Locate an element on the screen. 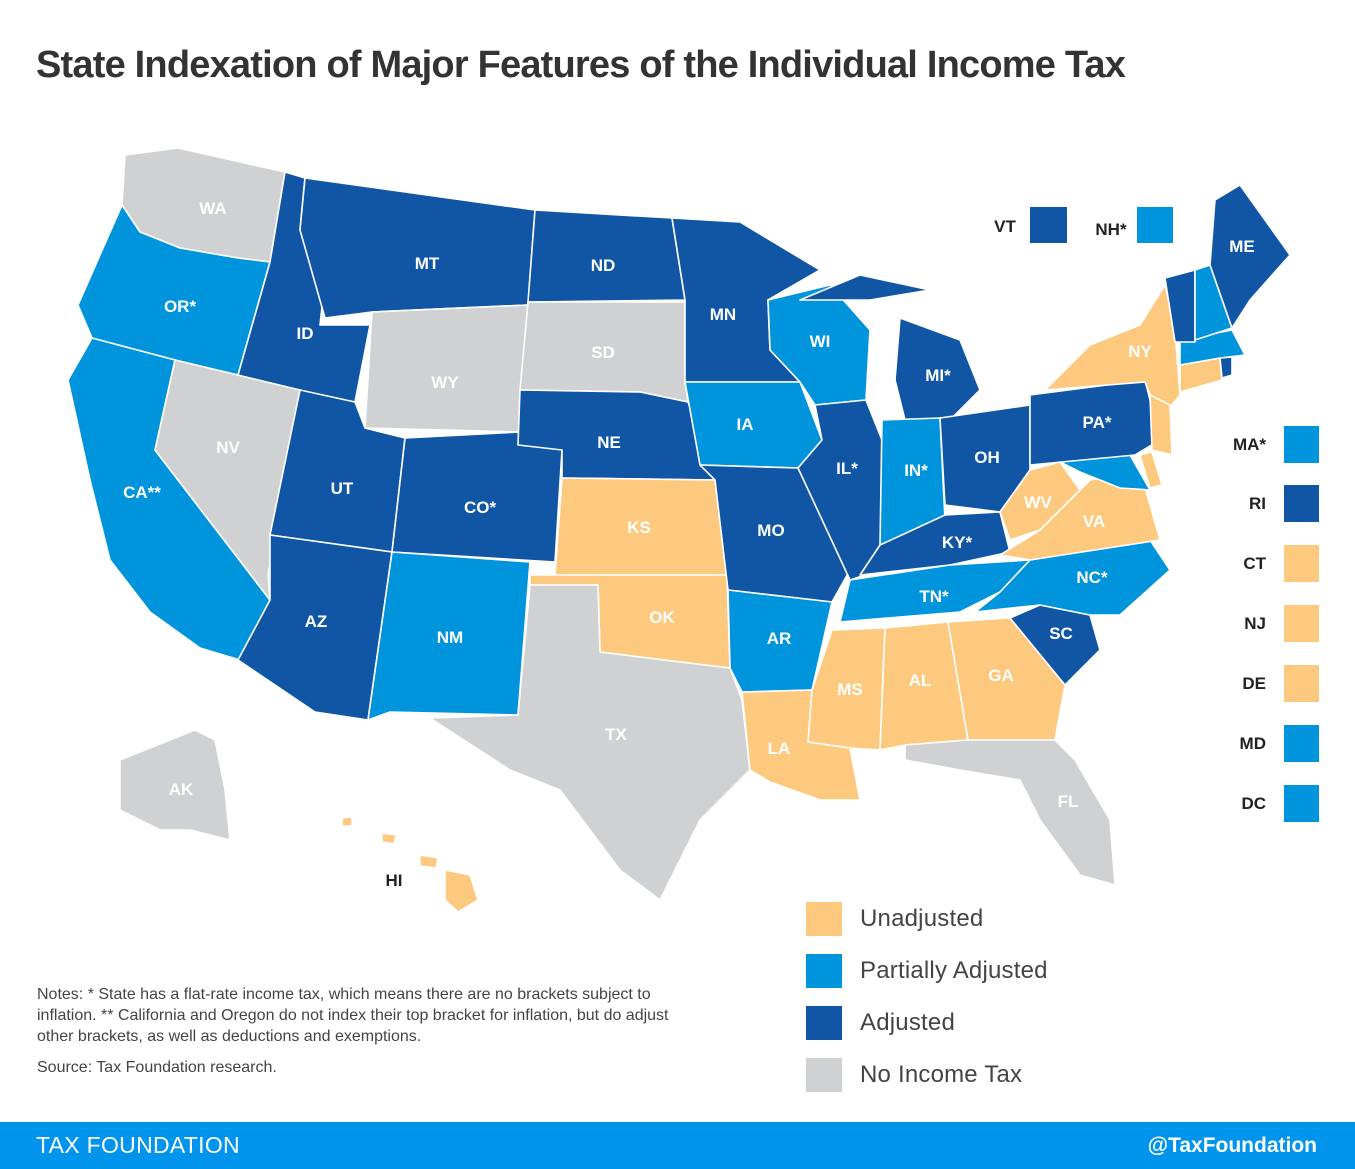 The width and height of the screenshot is (1355, 1169). state-GA is located at coordinates (1006, 679).